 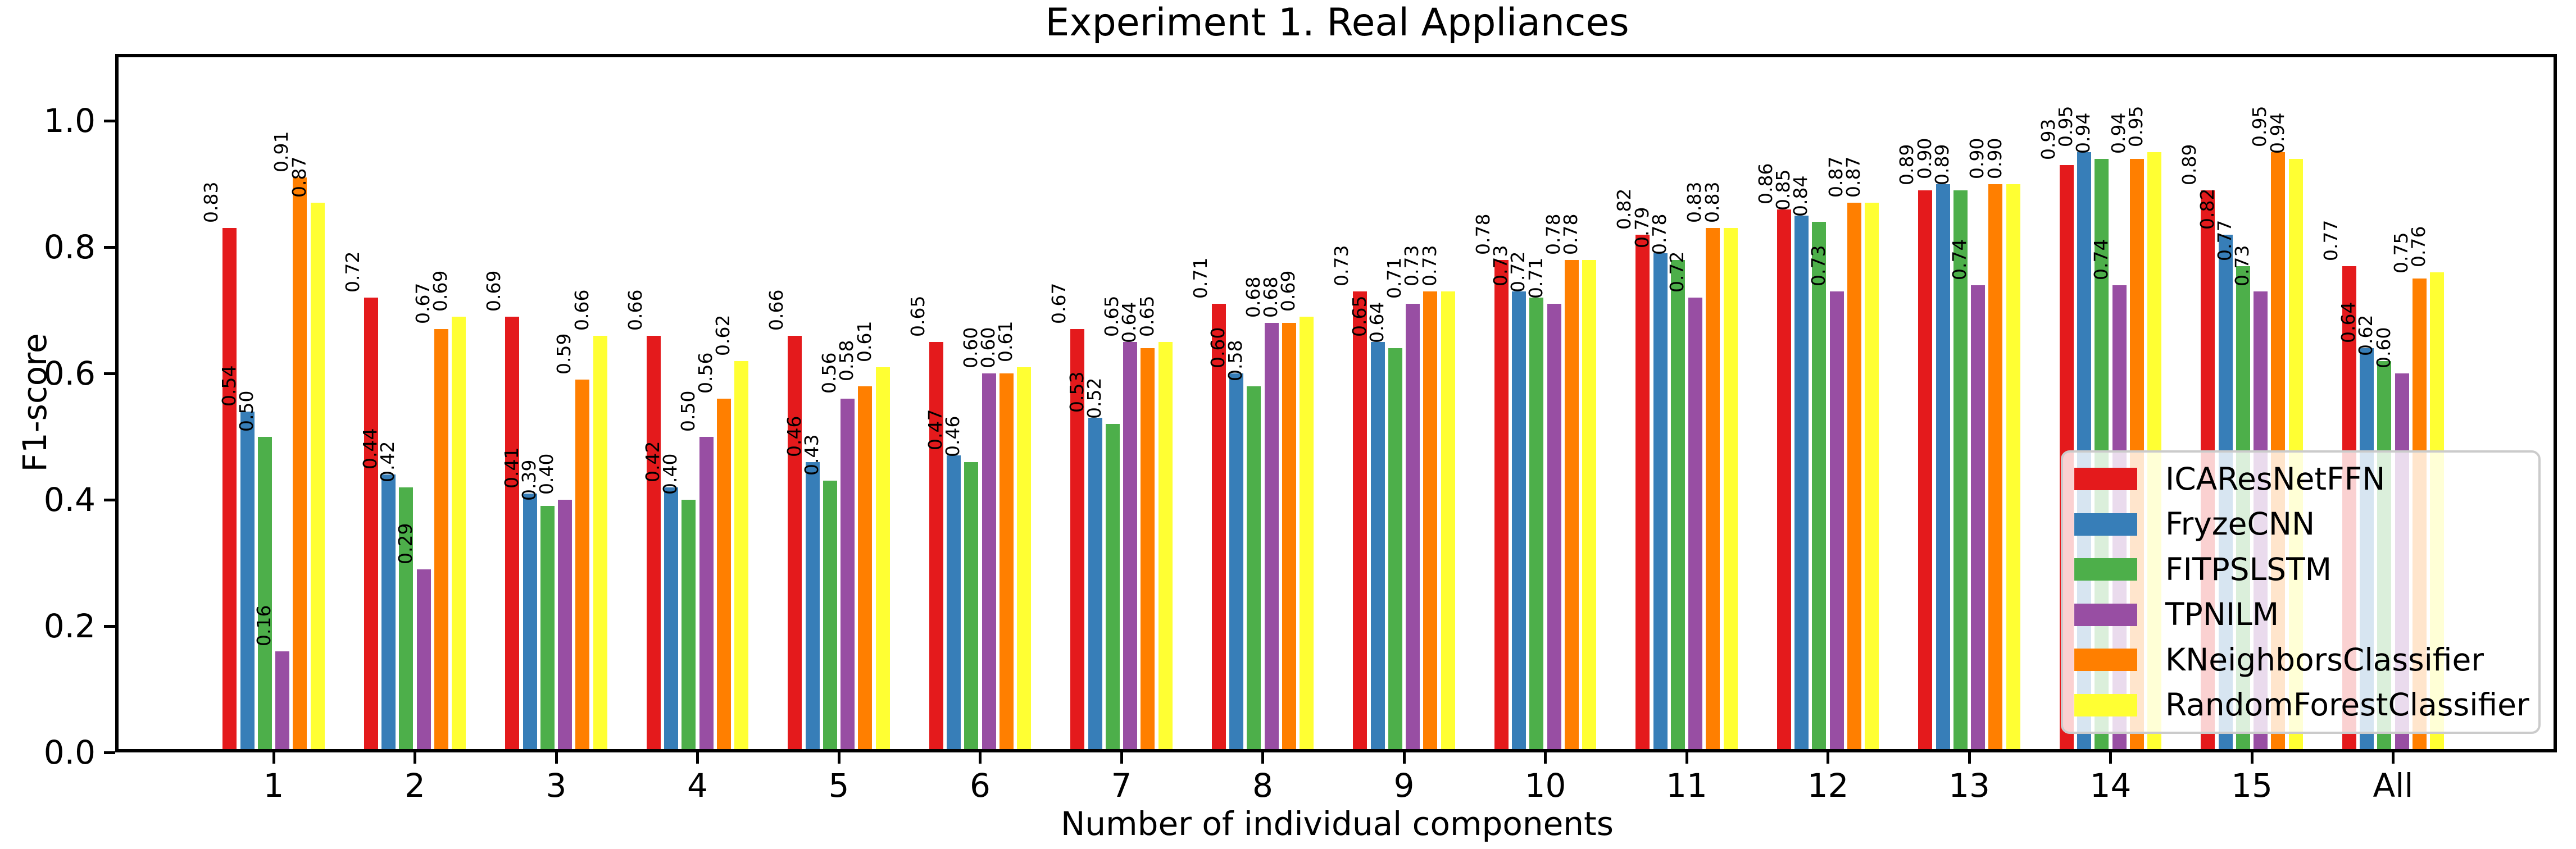 What do you see at coordinates (2300, 569) in the screenshot?
I see `legend-row: FITPSLSTM` at bounding box center [2300, 569].